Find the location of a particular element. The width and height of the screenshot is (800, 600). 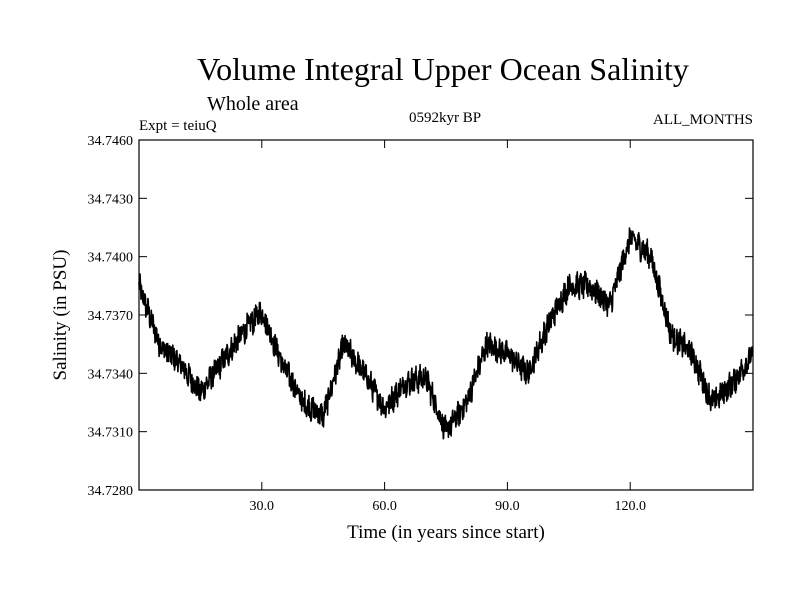

x-tick-label: 120.0 is located at coordinates (630, 506).